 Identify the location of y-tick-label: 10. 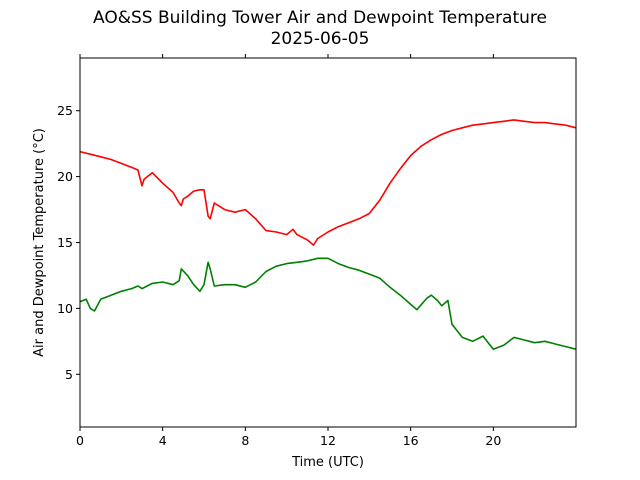
(65, 308).